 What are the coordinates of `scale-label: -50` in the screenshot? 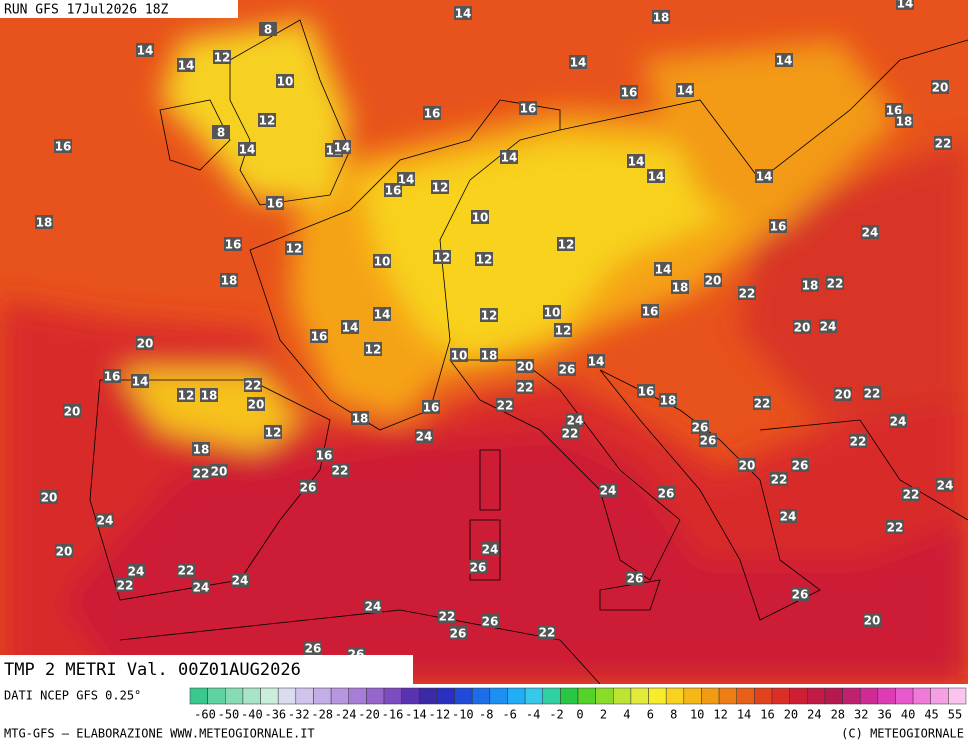 It's located at (229, 715).